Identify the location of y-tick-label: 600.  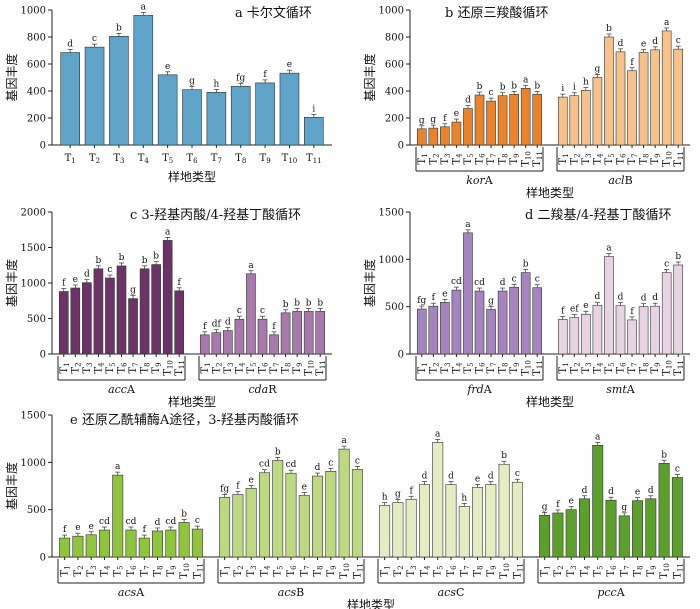
(36, 65).